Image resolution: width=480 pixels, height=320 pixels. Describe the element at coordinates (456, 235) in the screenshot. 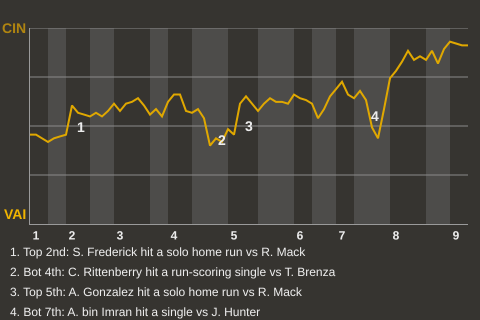

I see `x-tick-label: 9` at that location.